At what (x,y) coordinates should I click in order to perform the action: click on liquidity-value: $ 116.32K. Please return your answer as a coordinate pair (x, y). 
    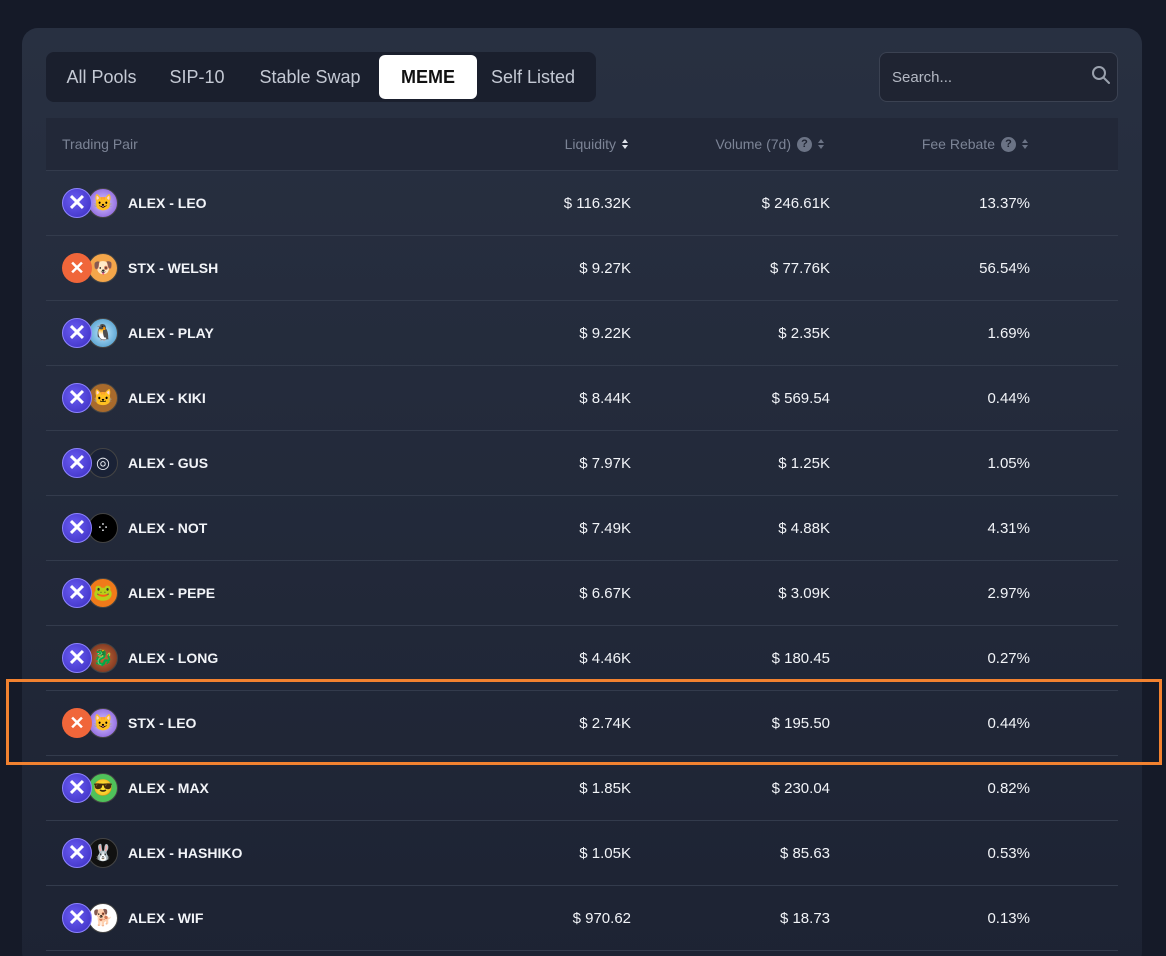
    Looking at the image, I should click on (597, 203).